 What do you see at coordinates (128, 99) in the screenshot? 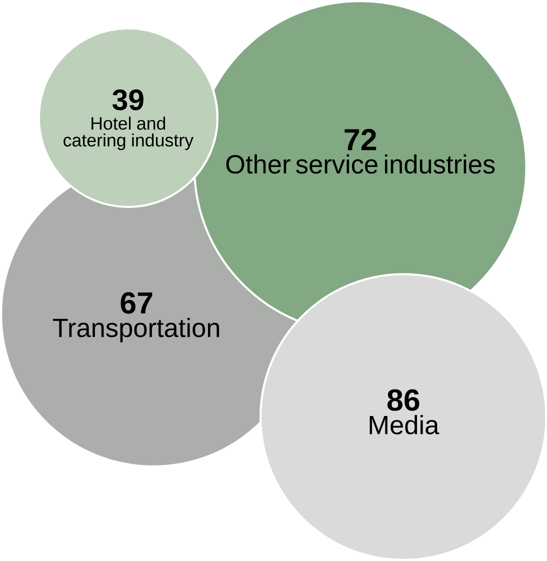
I see `data-label: 39` at bounding box center [128, 99].